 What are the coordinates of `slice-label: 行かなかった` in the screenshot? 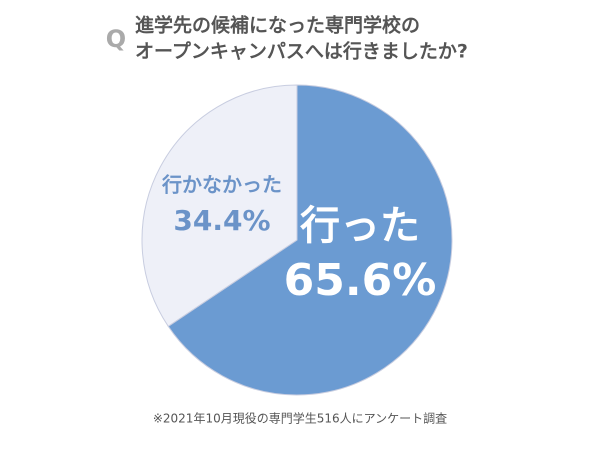 It's located at (221, 185).